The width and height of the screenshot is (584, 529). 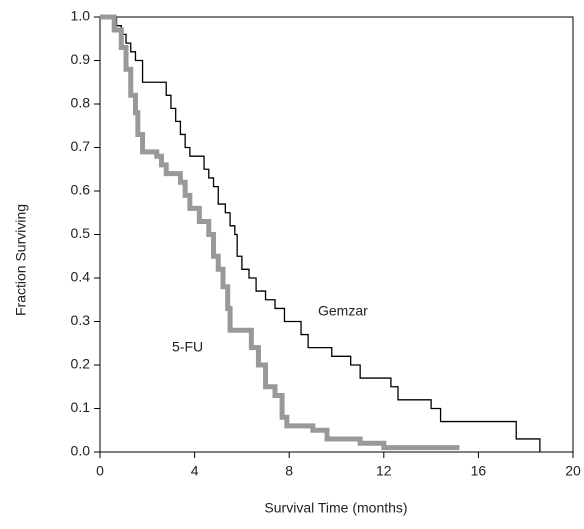 I want to click on y-axis-label: Fraction Surviving, so click(x=21, y=260).